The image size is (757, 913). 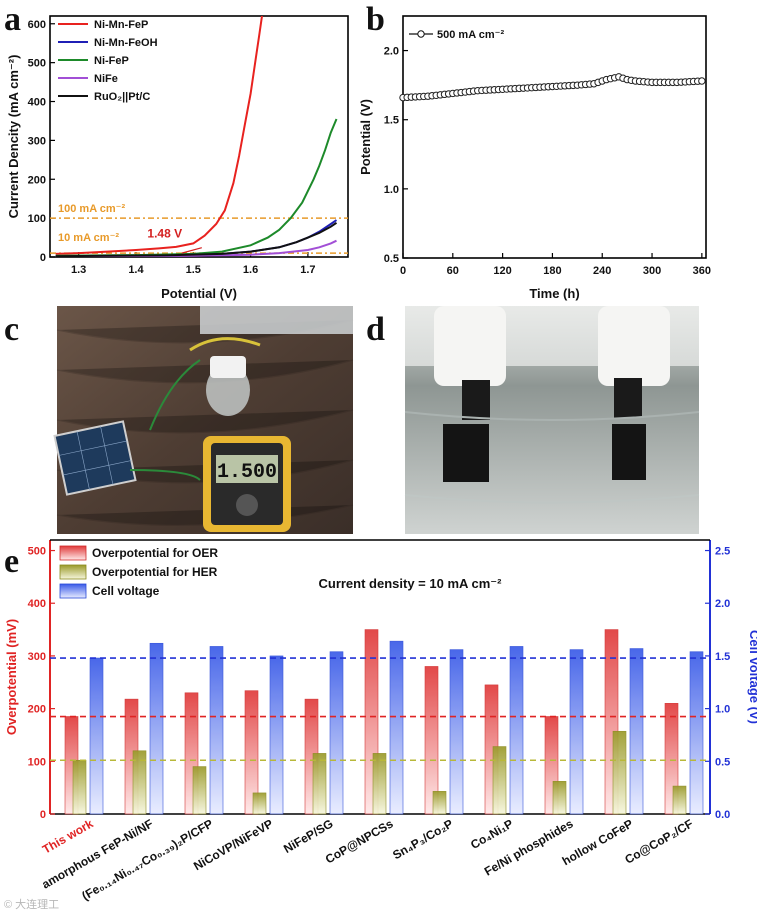 What do you see at coordinates (722, 815) in the screenshot?
I see `right-tick-label: 0.0` at bounding box center [722, 815].